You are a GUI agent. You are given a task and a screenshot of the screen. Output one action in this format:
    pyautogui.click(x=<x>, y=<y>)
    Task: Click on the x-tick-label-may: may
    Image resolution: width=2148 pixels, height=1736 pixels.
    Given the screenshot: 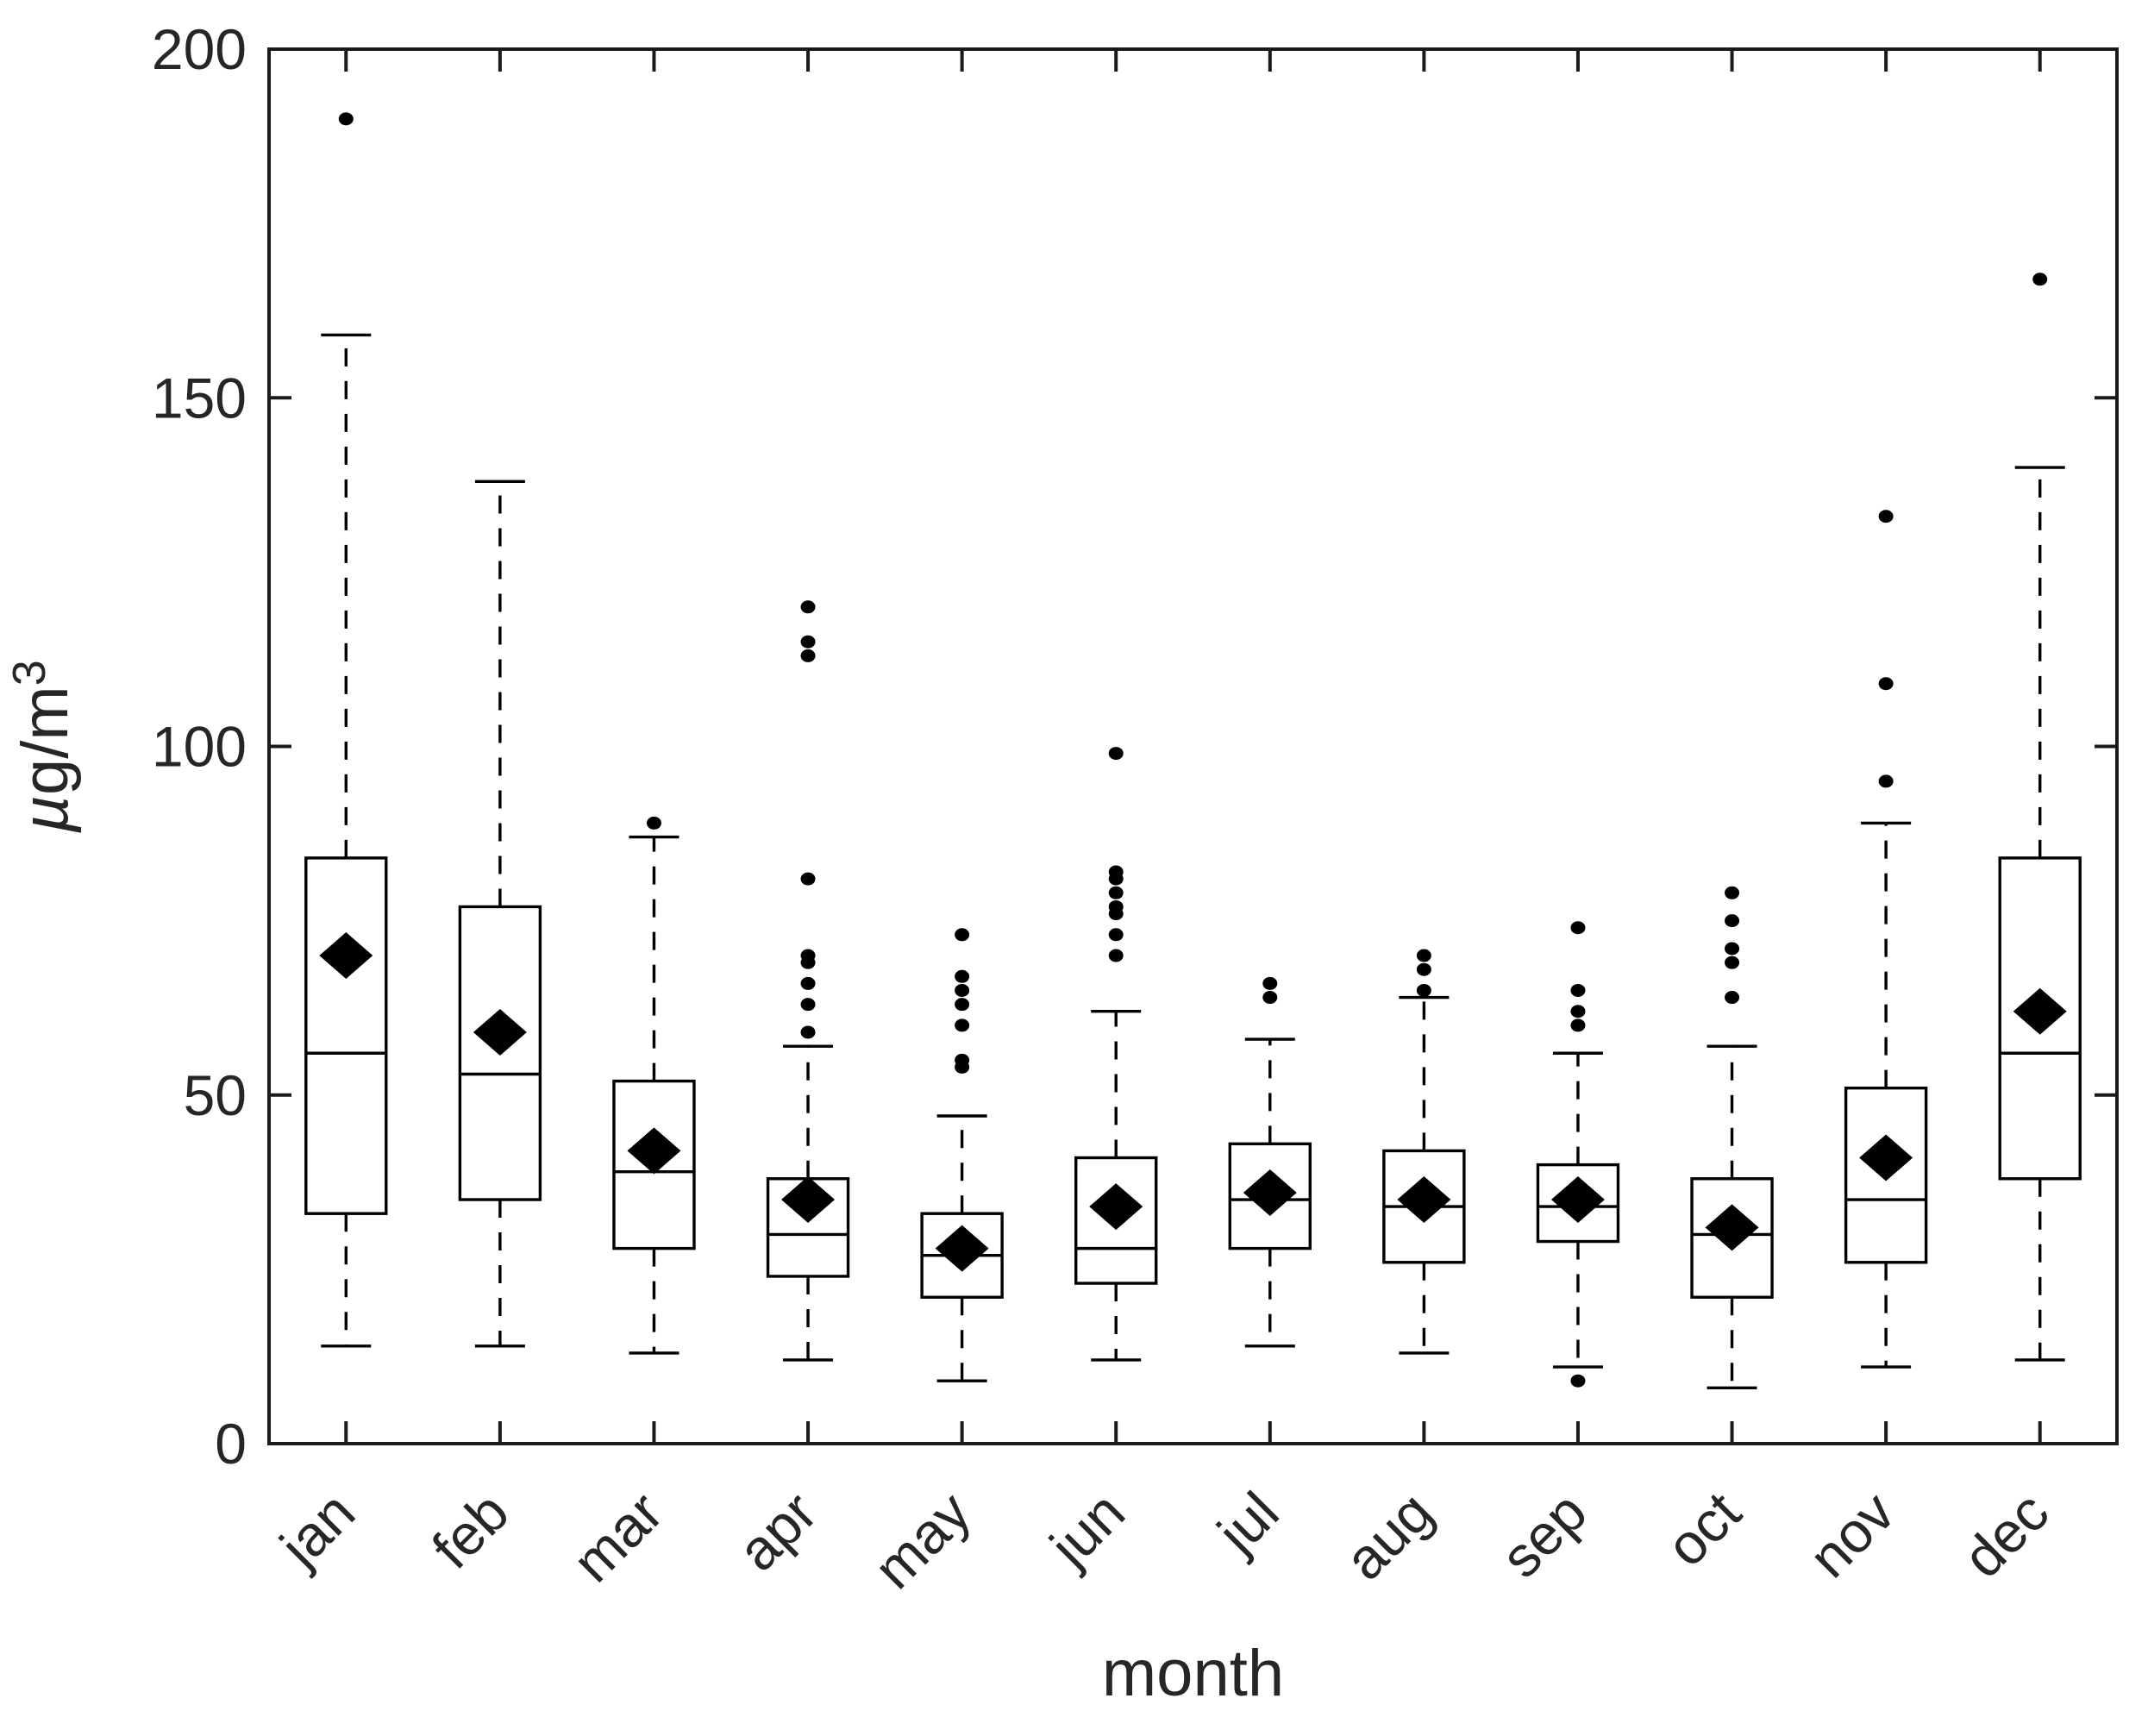 What is the action you would take?
    pyautogui.click(x=921, y=1540)
    